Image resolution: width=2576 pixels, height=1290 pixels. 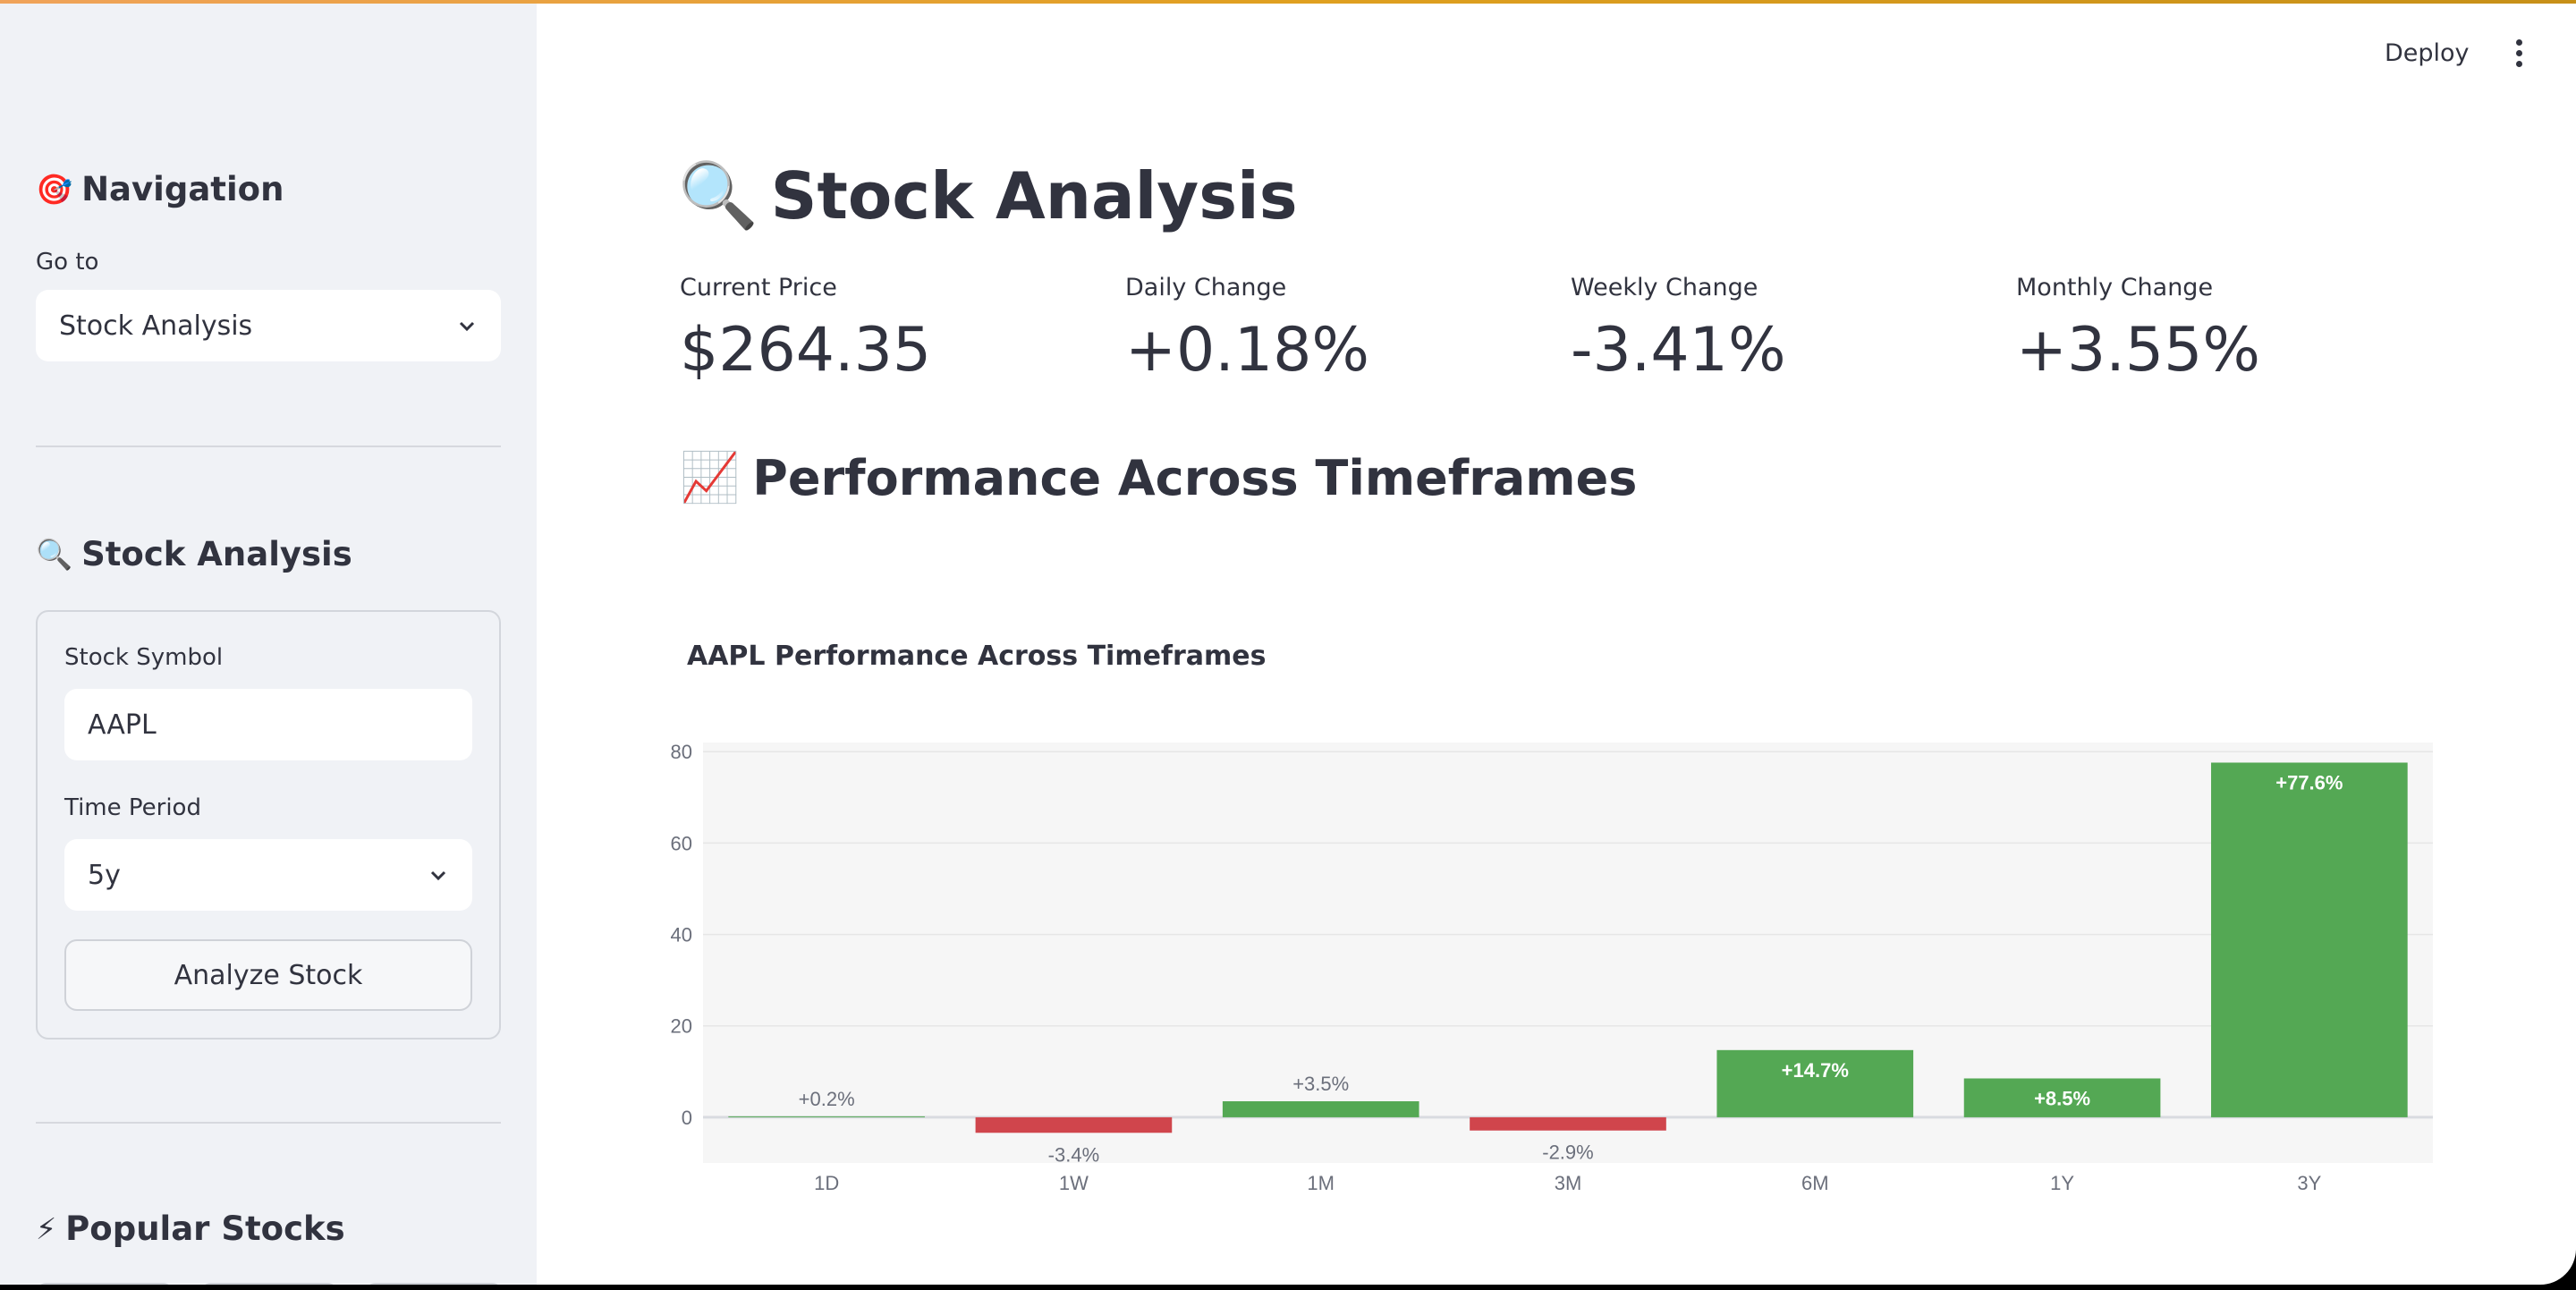 What do you see at coordinates (2138, 350) in the screenshot?
I see `metric-value: +3.55%` at bounding box center [2138, 350].